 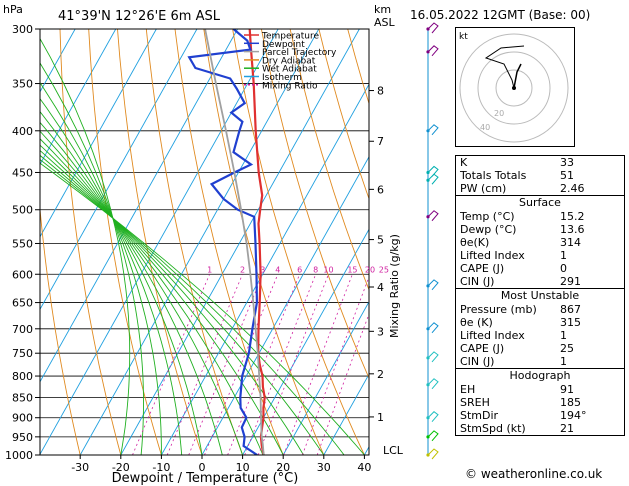 I want to click on hodograph-origin, so click(x=514, y=88).